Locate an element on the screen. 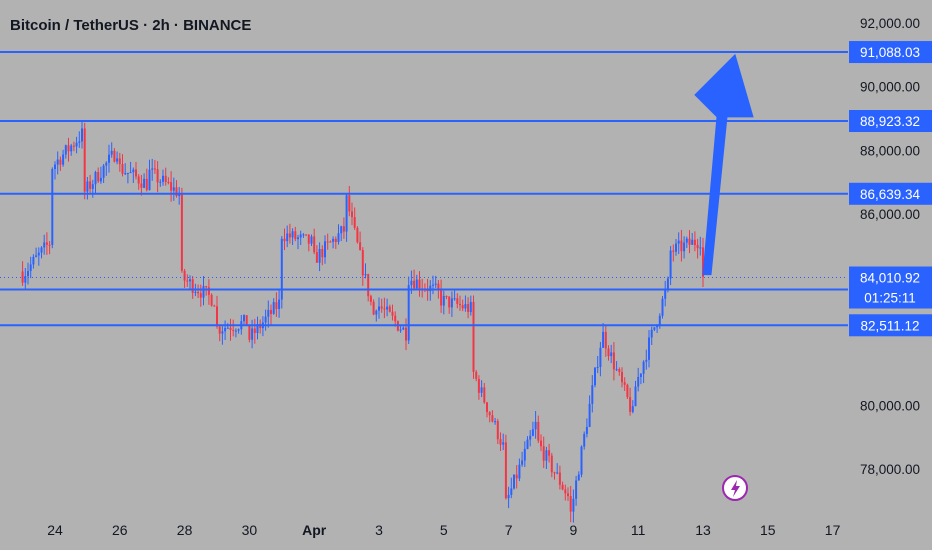 This screenshot has width=932, height=550. x-tick-label: 11 is located at coordinates (638, 530).